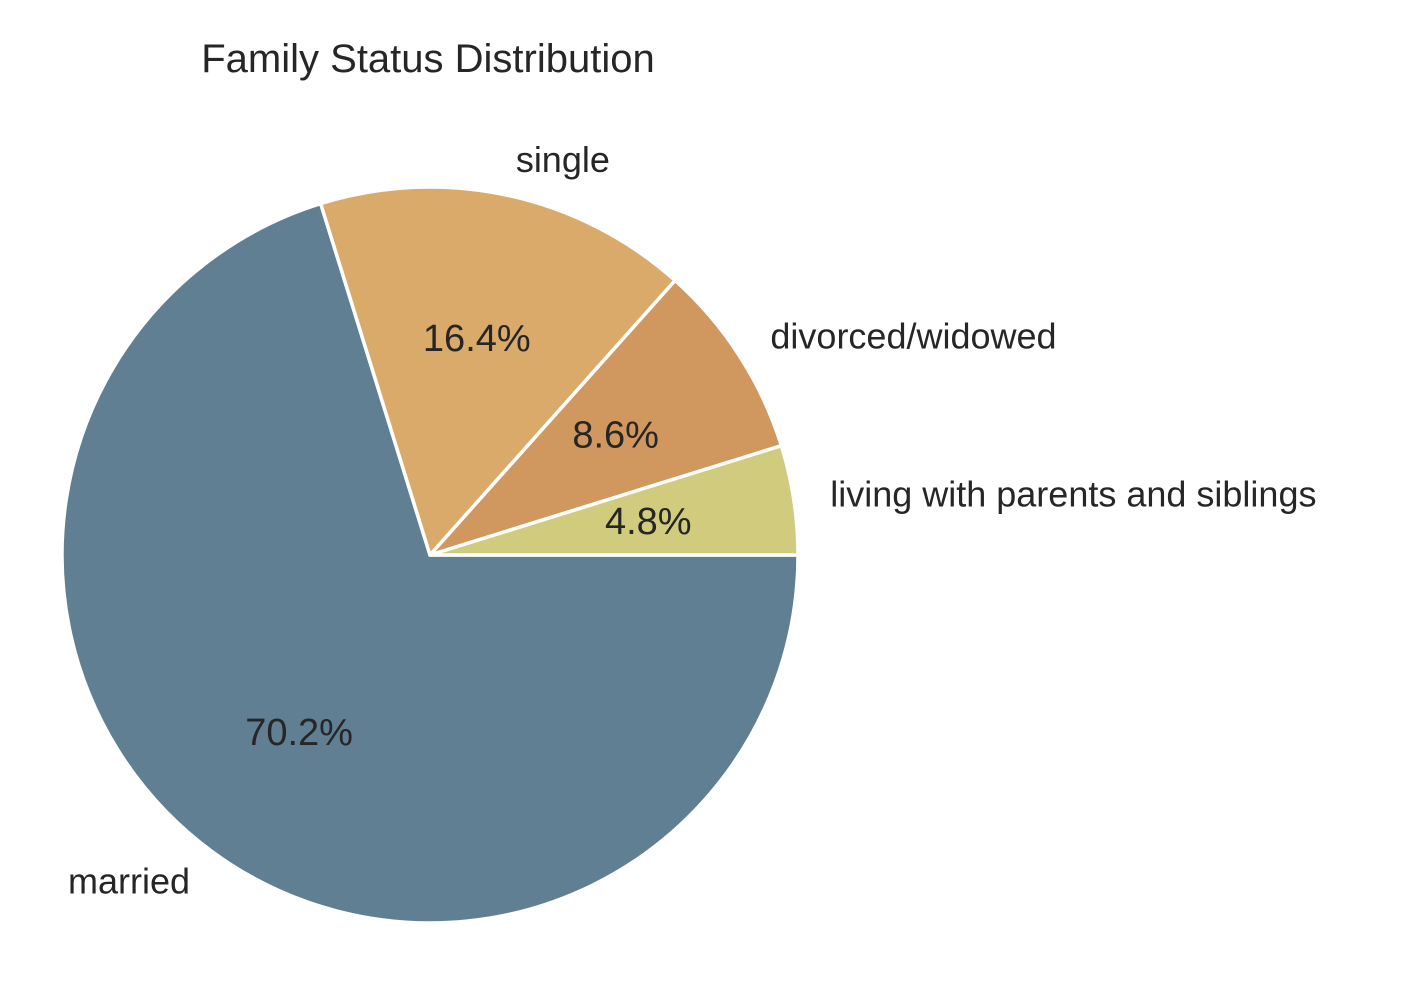 The height and width of the screenshot is (1005, 1417). I want to click on pie-slice-living-with-parents-and-siblings, so click(614, 500).